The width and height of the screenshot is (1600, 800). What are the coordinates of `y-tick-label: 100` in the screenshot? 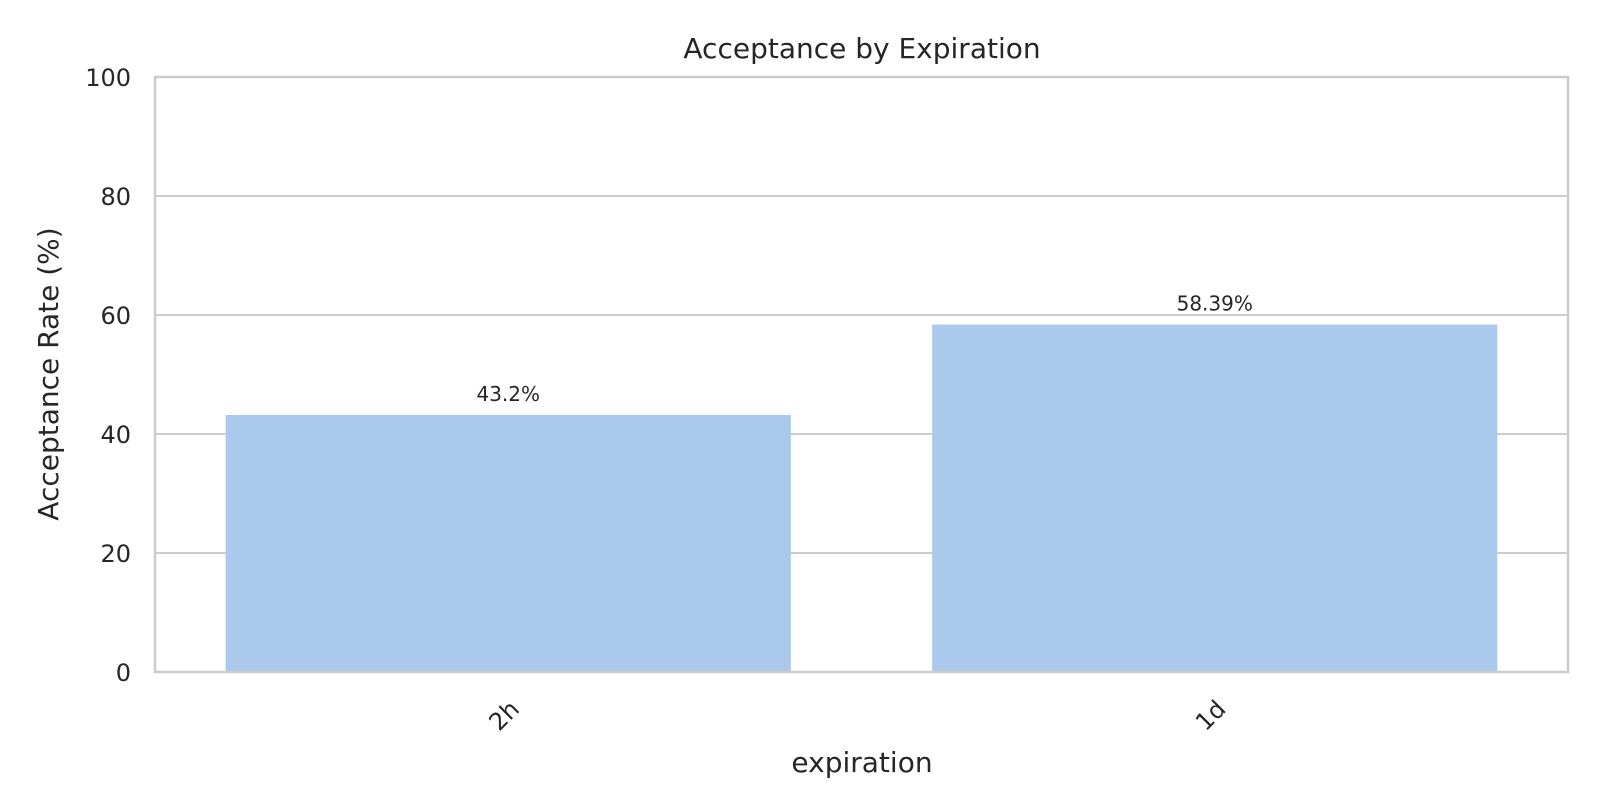 It's located at (108, 78).